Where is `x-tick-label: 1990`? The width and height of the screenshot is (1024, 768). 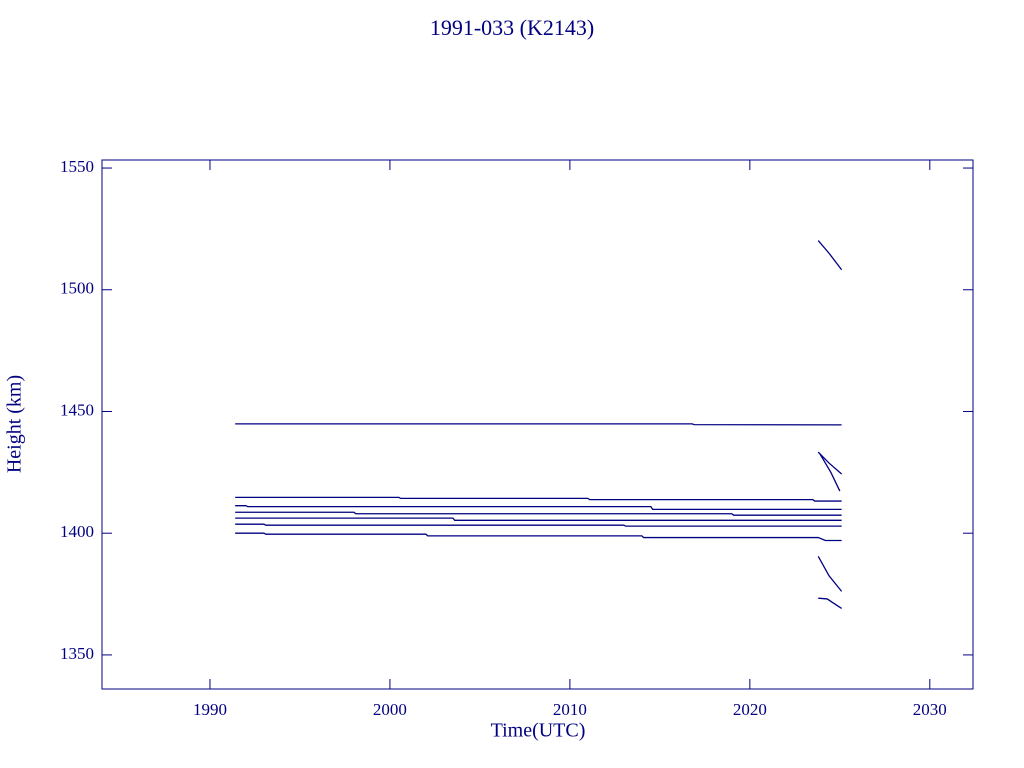
x-tick-label: 1990 is located at coordinates (210, 709).